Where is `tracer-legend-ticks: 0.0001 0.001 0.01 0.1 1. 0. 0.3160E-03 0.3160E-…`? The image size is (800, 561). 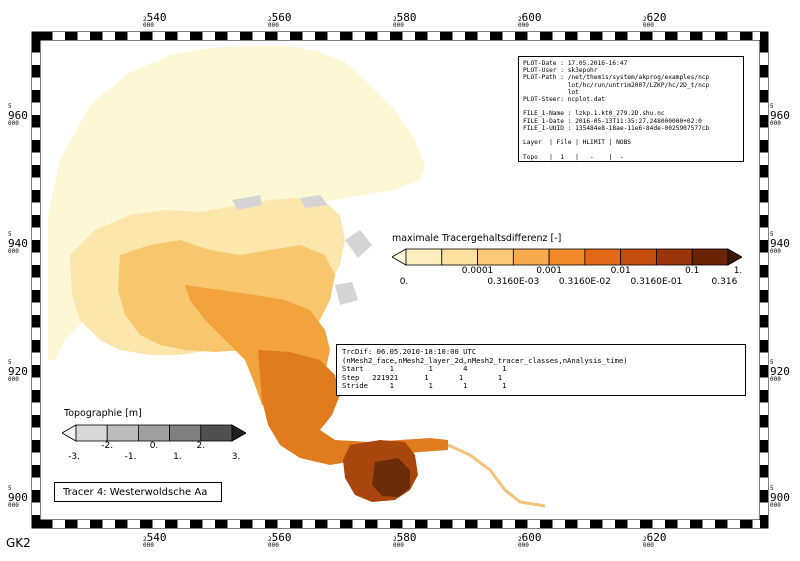
tracer-legend-ticks: 0.0001 0.001 0.01 0.1 1. 0. 0.3160E-03 0.3160E-… is located at coordinates (567, 279).